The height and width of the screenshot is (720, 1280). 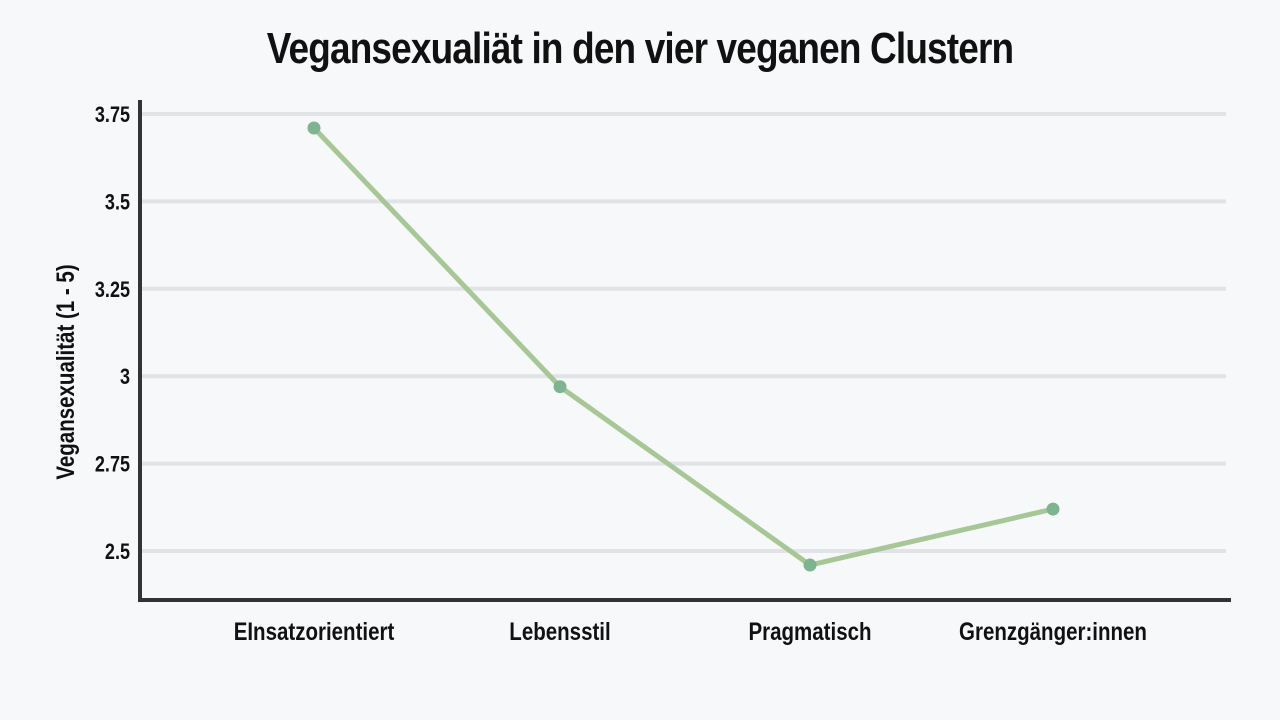 What do you see at coordinates (809, 631) in the screenshot?
I see `x-category-label: Pragmatisch` at bounding box center [809, 631].